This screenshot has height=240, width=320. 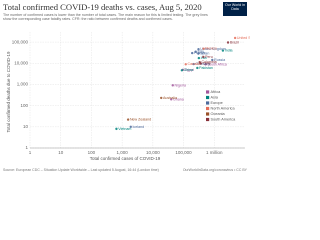 I want to click on point-label: Mexico, so click(x=210, y=49).